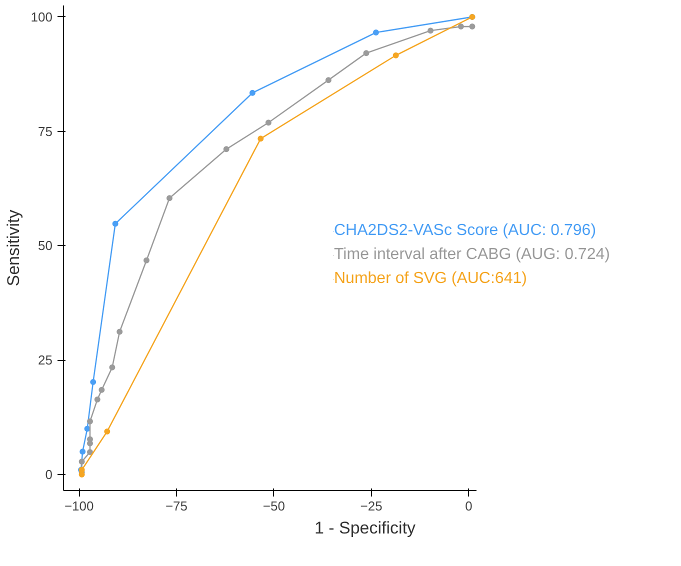 Image resolution: width=681 pixels, height=566 pixels. What do you see at coordinates (468, 506) in the screenshot?
I see `x-tick-label: 0` at bounding box center [468, 506].